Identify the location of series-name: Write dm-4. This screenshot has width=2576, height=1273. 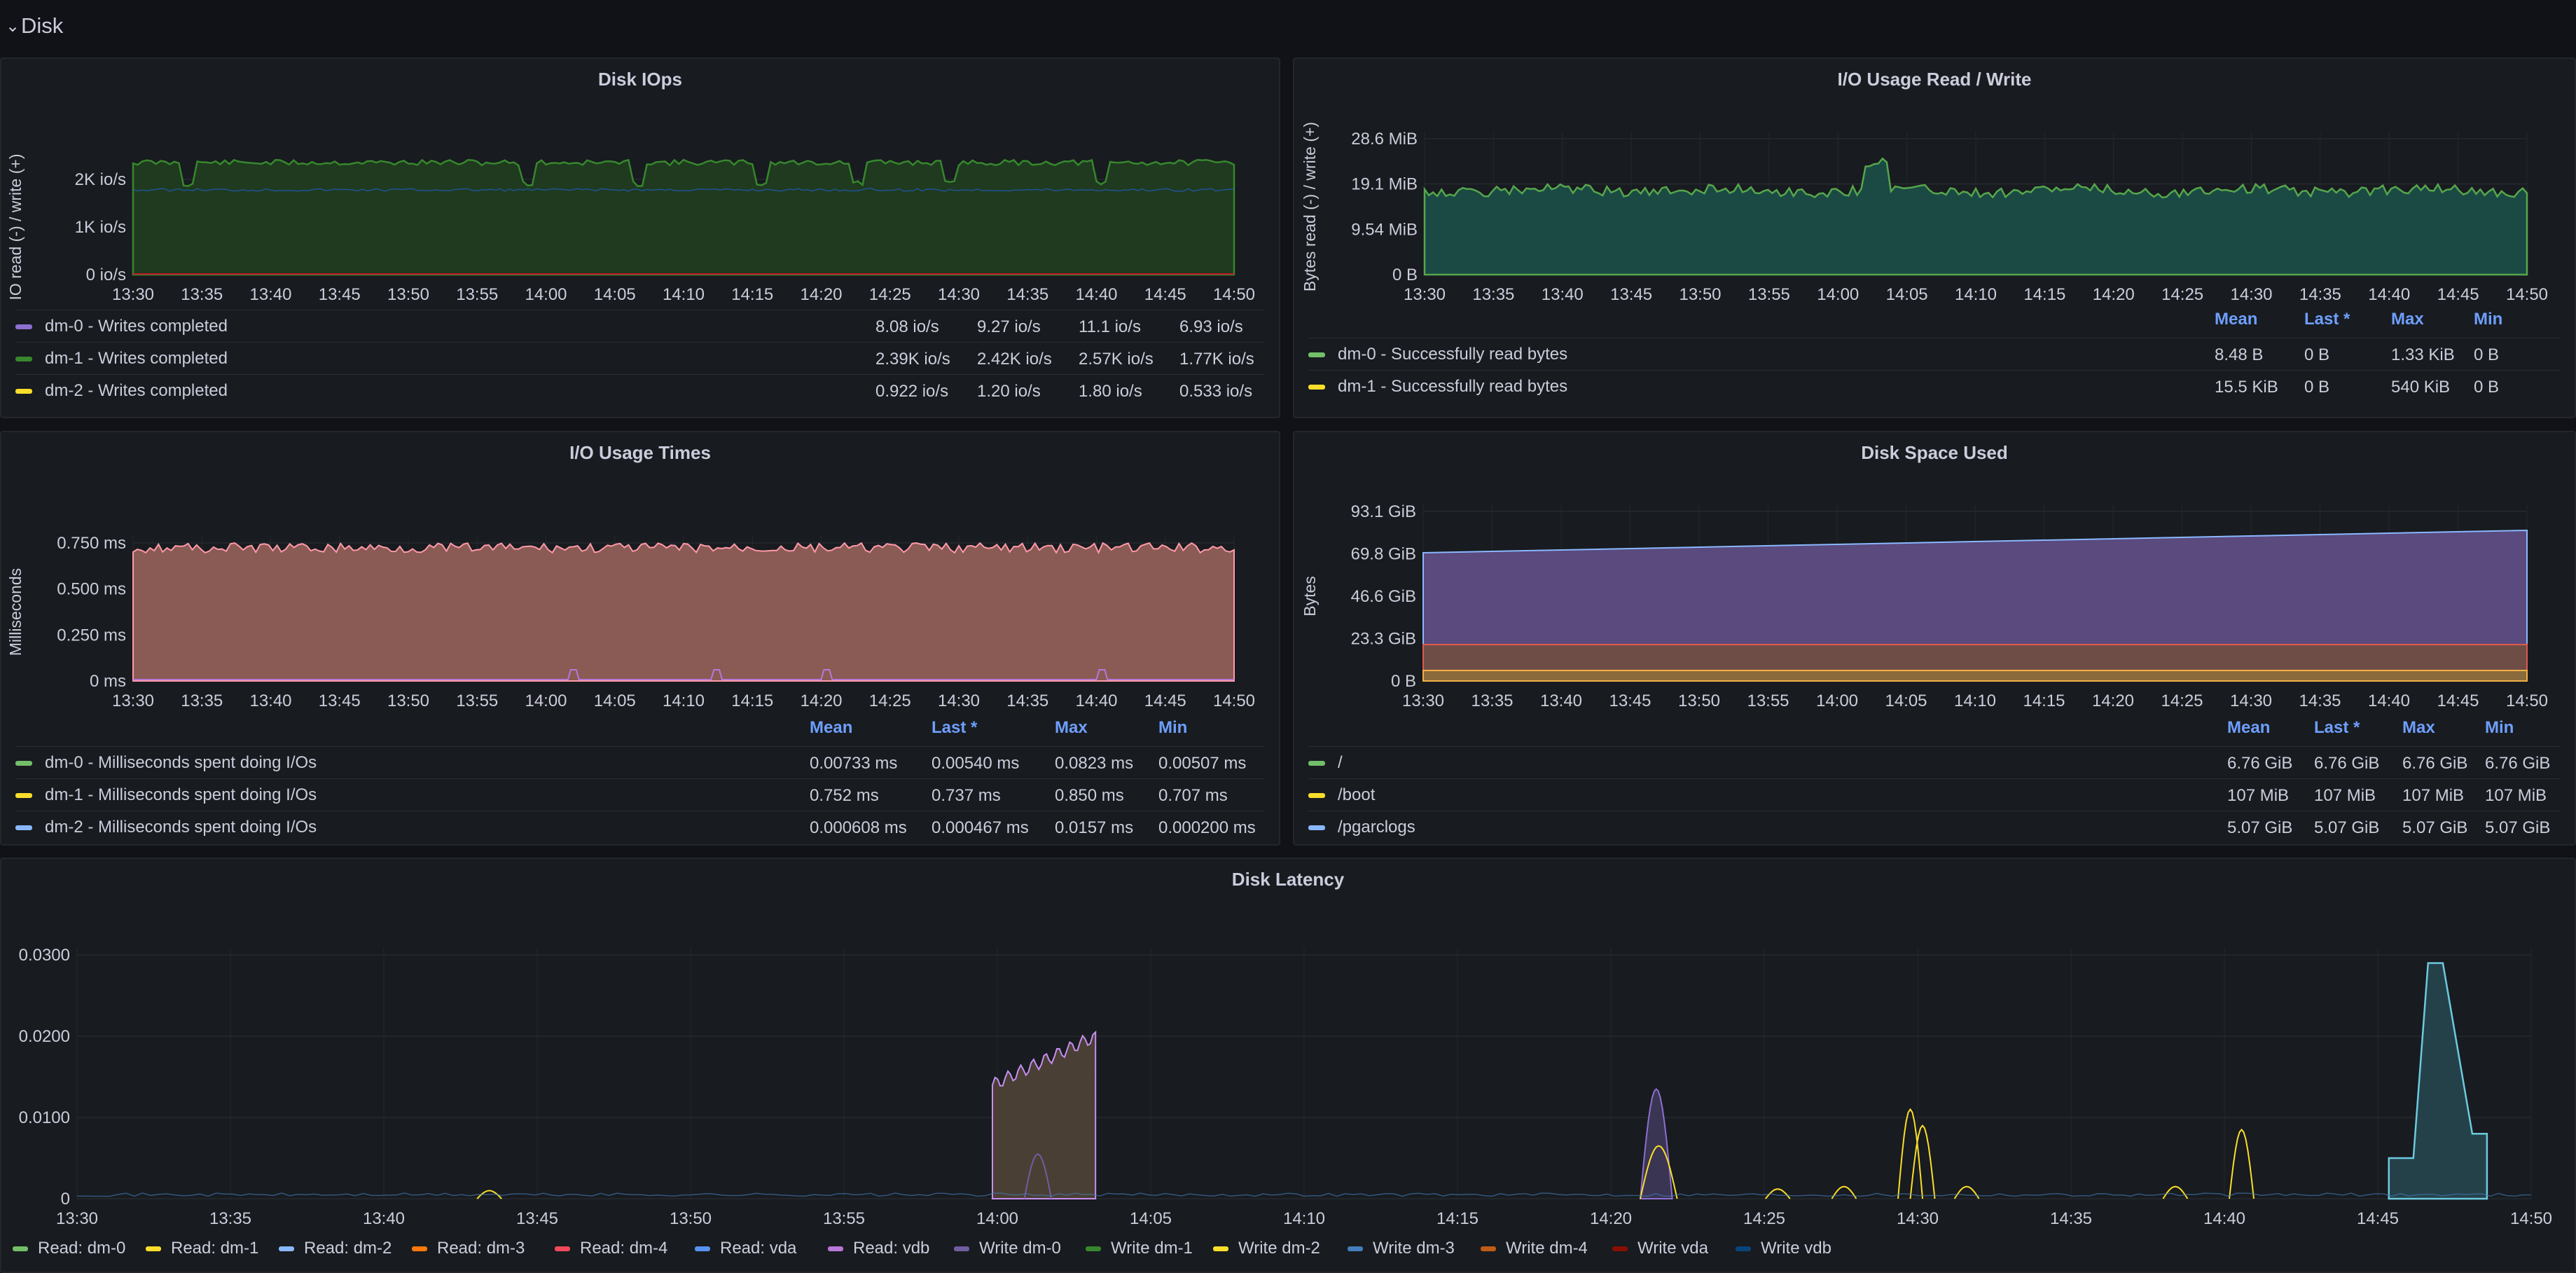
(1547, 1248).